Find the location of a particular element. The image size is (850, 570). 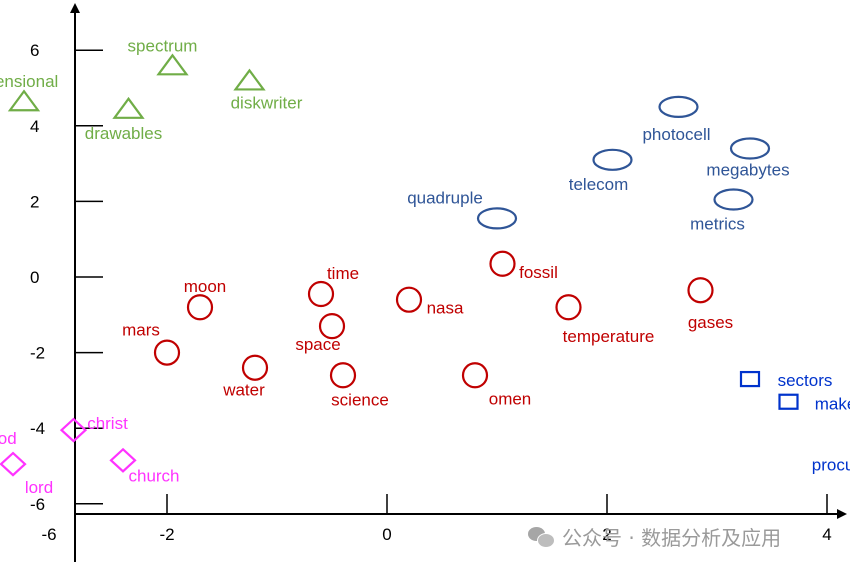

marker-time is located at coordinates (321, 294).